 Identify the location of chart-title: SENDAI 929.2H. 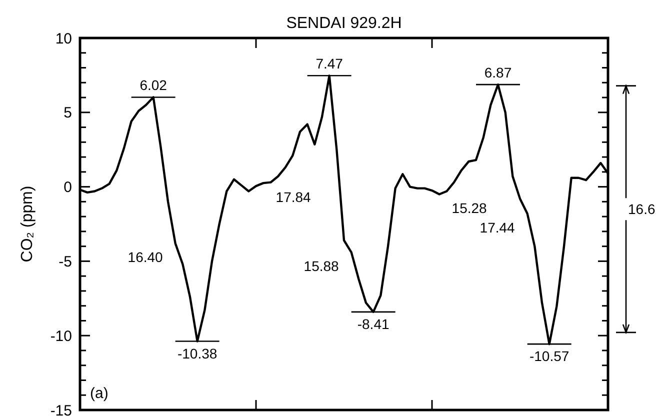
(344, 23).